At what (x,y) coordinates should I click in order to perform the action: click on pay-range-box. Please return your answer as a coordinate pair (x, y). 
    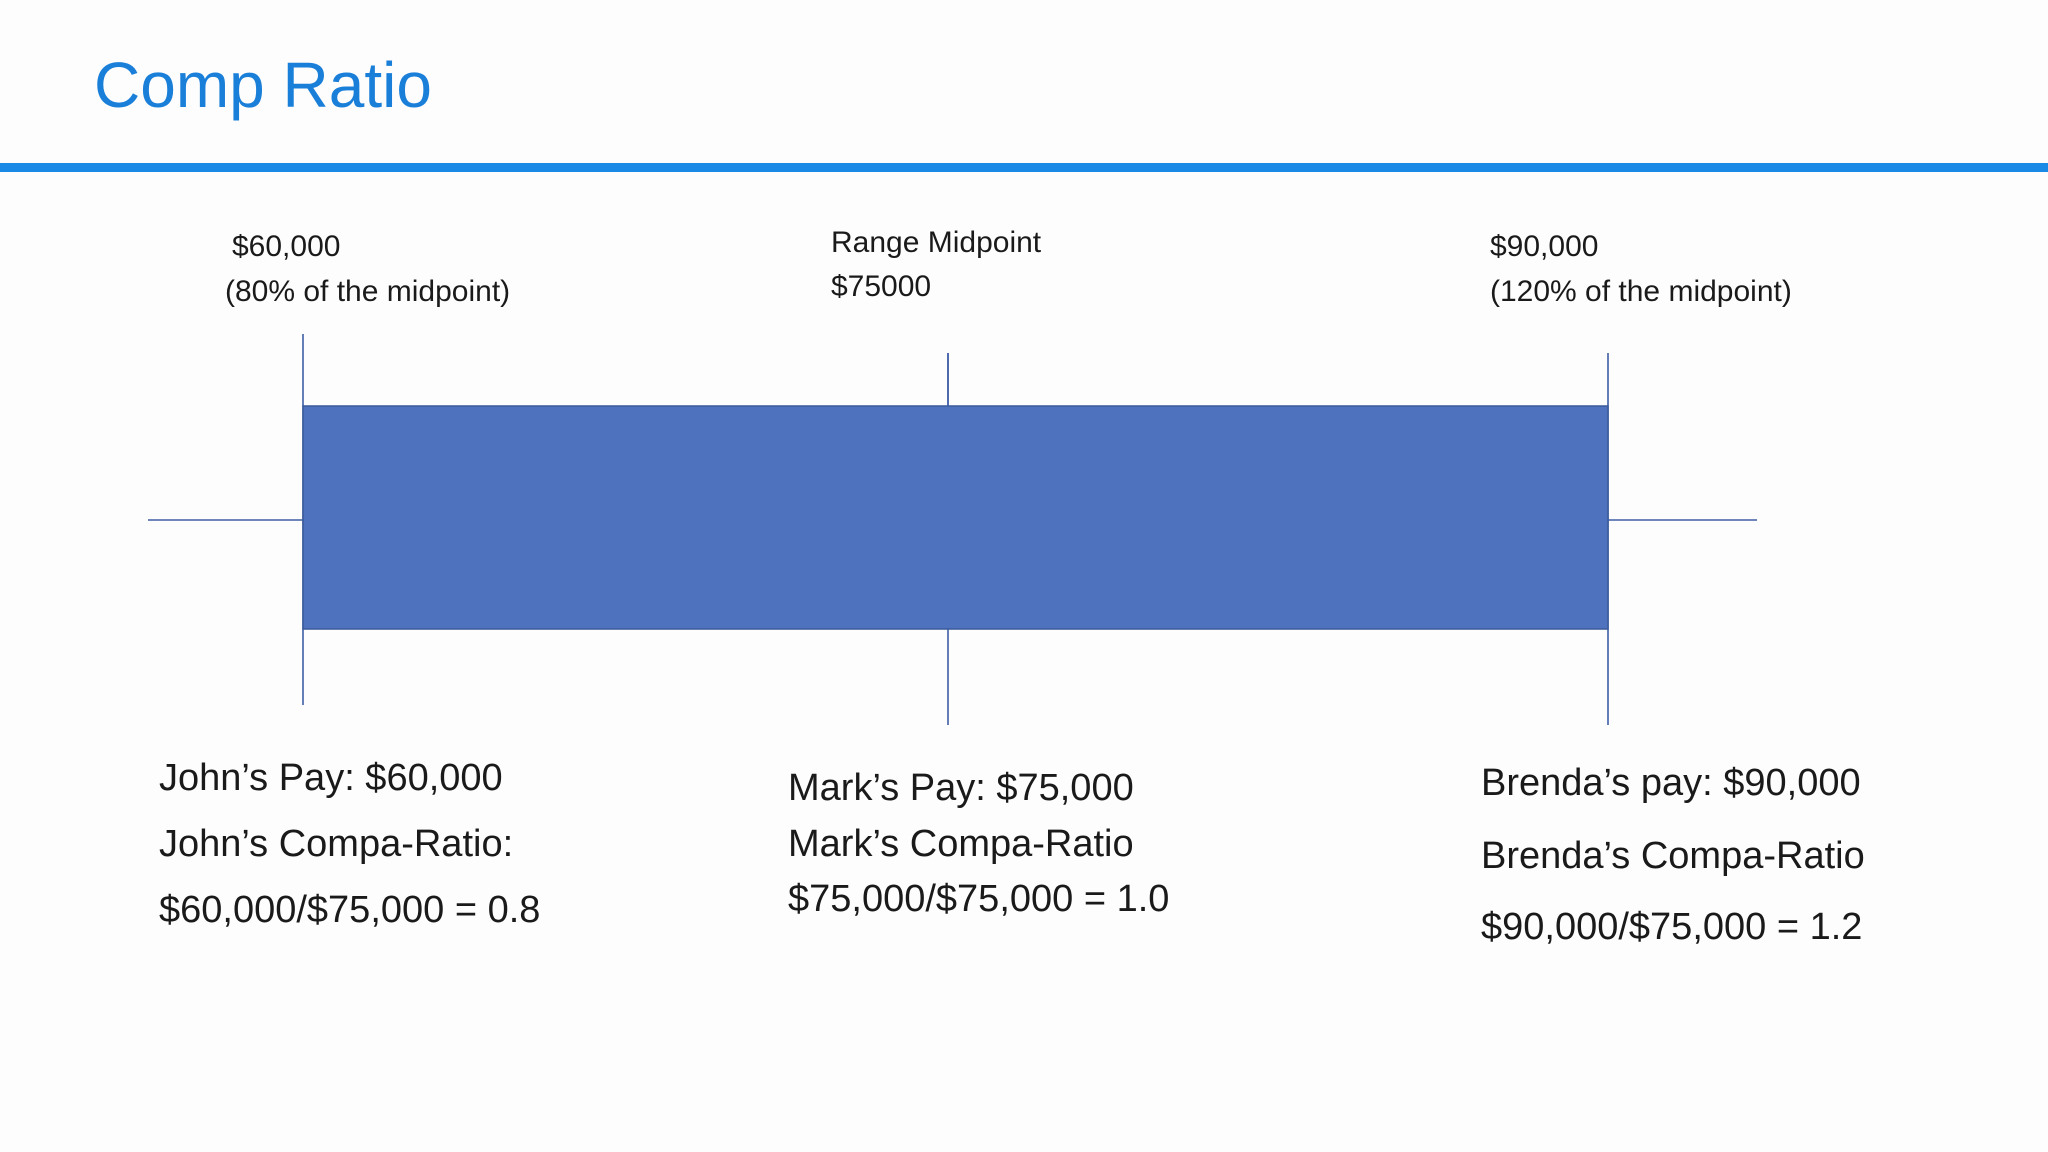
    Looking at the image, I should click on (955, 517).